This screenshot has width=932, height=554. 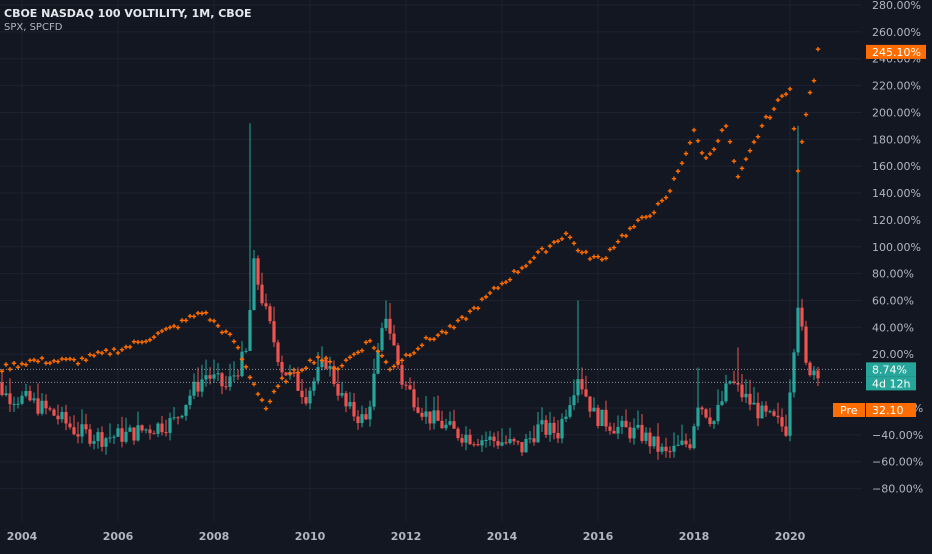 What do you see at coordinates (897, 462) in the screenshot?
I see `y-tick-label: −60.00%` at bounding box center [897, 462].